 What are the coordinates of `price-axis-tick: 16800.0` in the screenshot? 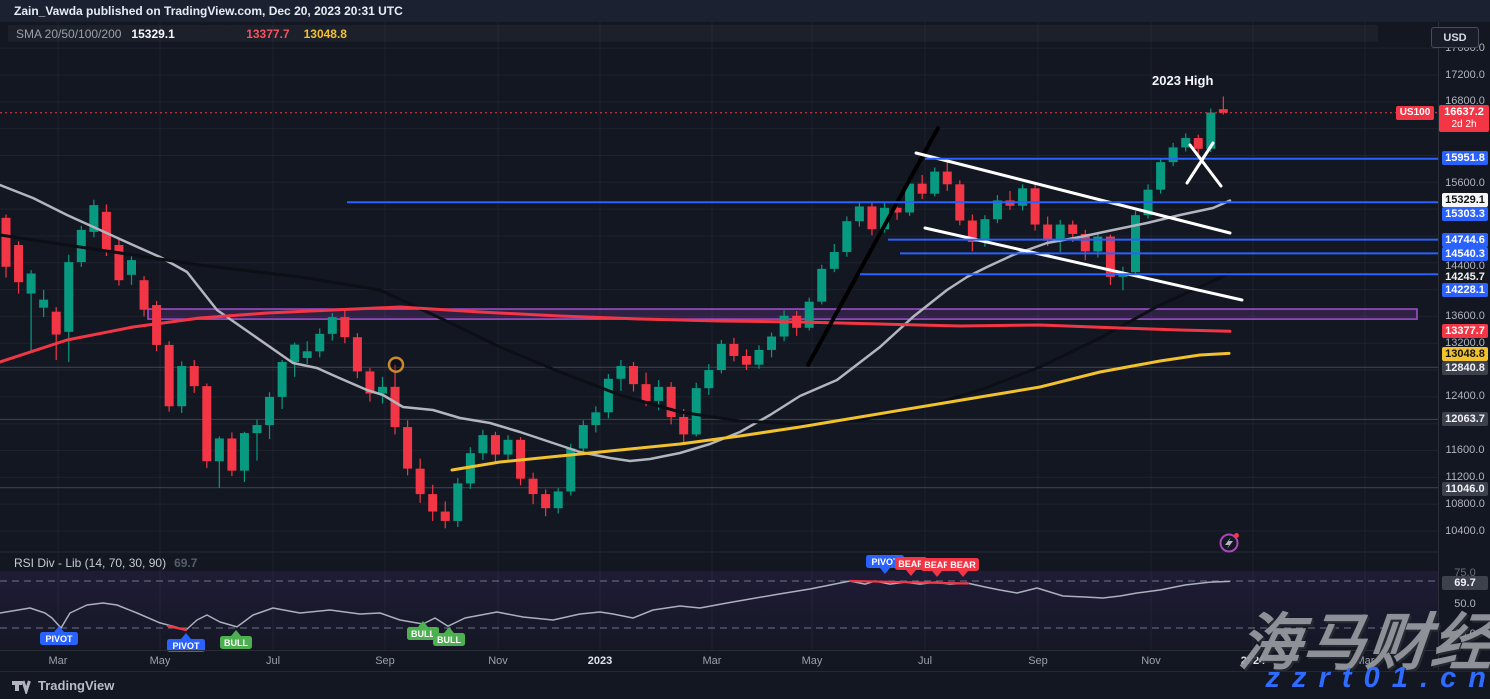 It's located at (1465, 101).